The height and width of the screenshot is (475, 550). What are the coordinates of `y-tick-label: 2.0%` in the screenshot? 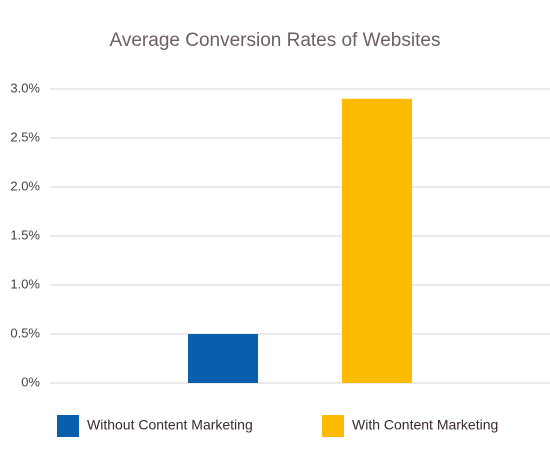 It's located at (25, 185).